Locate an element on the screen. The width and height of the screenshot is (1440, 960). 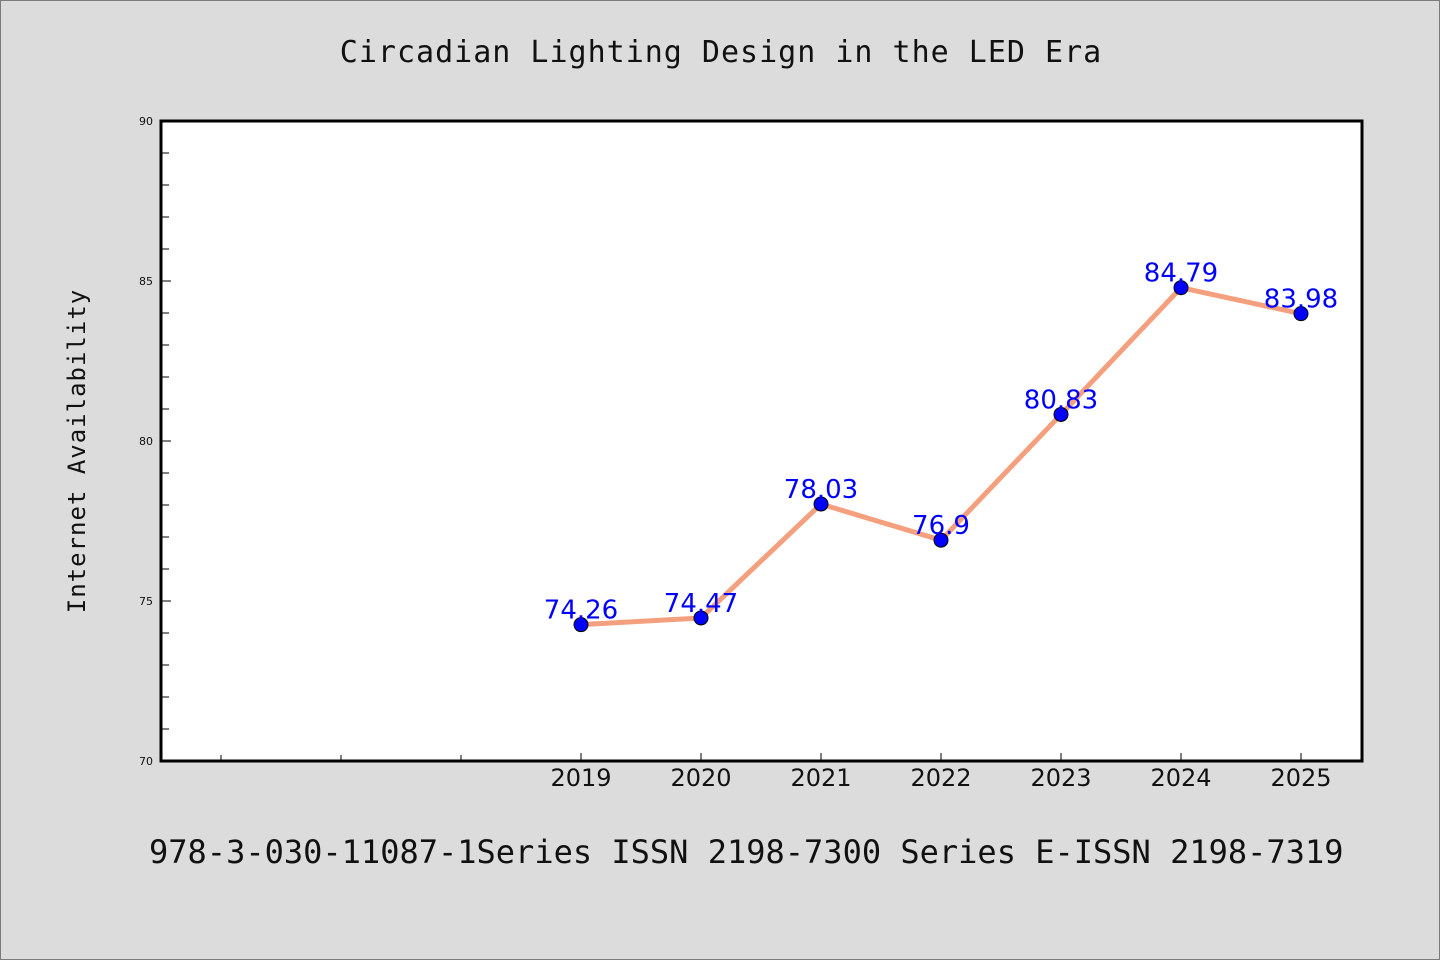
x-tick-label: 2022 is located at coordinates (940, 778).